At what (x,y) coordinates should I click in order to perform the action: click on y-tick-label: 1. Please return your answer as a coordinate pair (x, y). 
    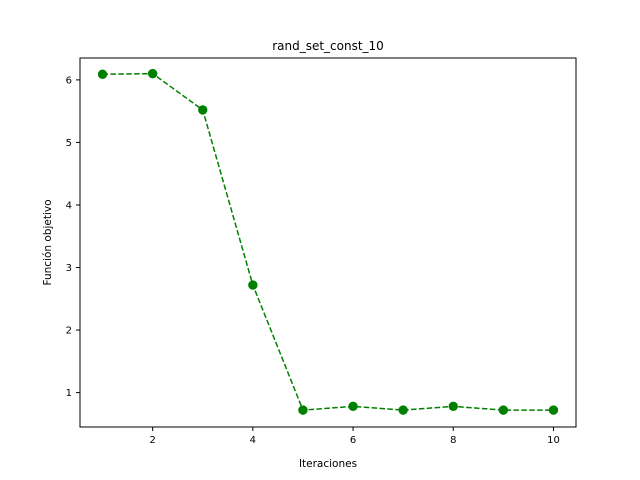
    Looking at the image, I should click on (69, 393).